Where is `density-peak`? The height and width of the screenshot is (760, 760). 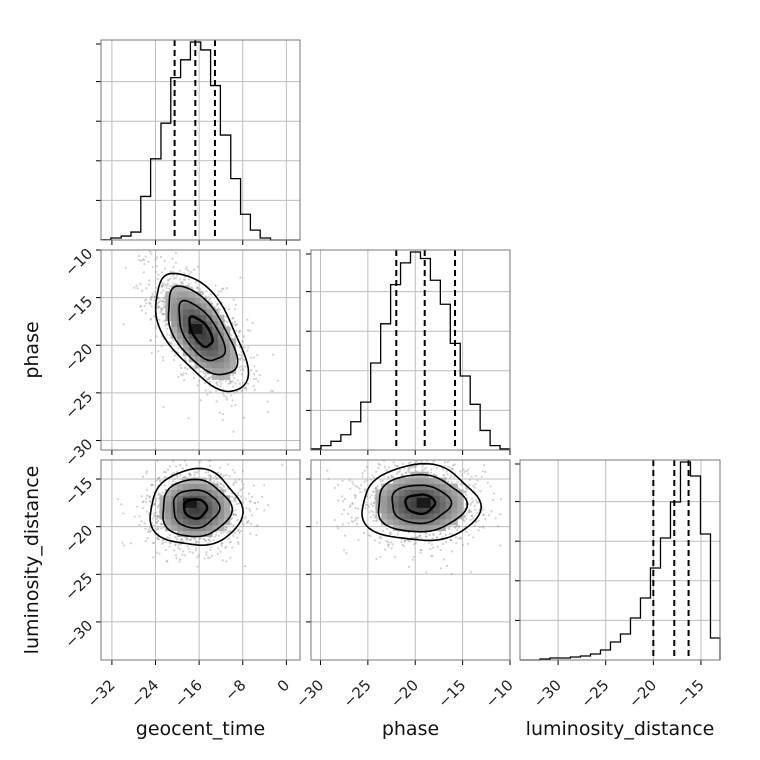
density-peak is located at coordinates (189, 502).